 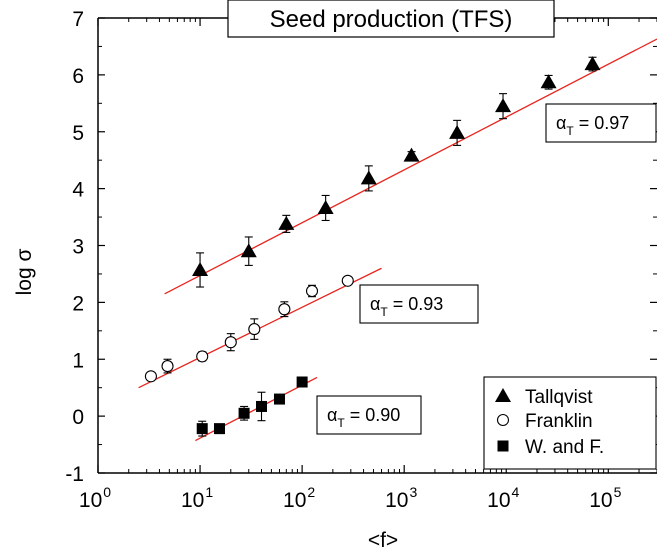 What do you see at coordinates (78, 19) in the screenshot?
I see `y-tick-label: 7` at bounding box center [78, 19].